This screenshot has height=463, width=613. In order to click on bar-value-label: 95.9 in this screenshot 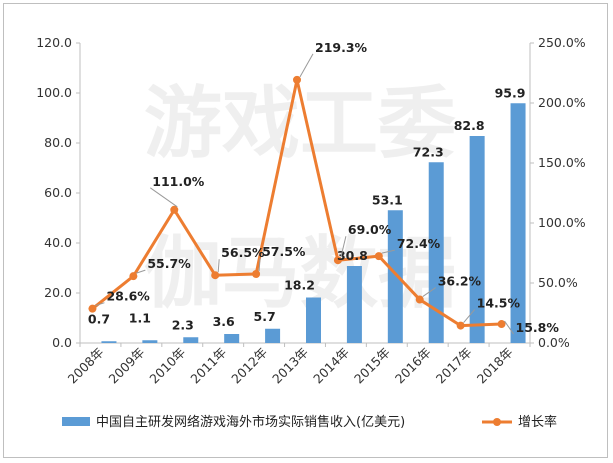, I will do `click(510, 92)`.